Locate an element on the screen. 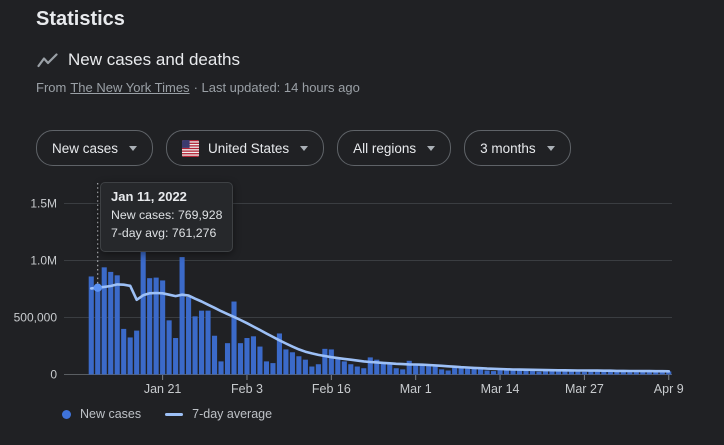  section-header: New cases and deaths is located at coordinates (138, 60).